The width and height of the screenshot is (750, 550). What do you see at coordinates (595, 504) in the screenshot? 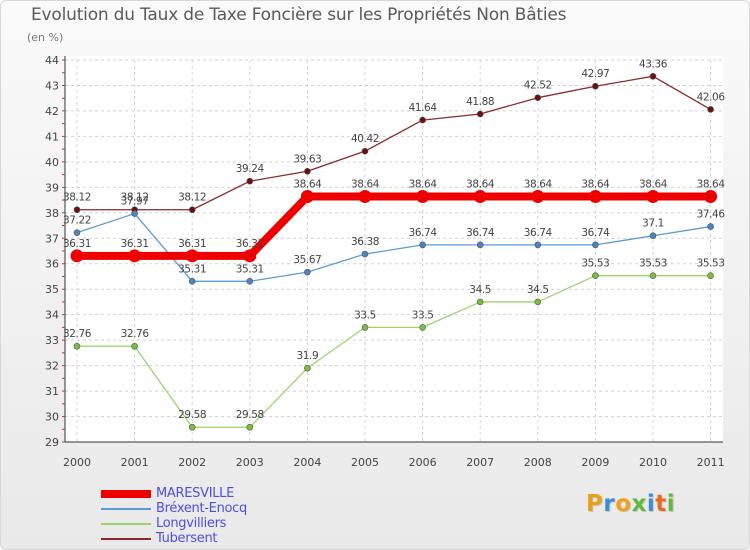
I see `logo-letter: P` at bounding box center [595, 504].